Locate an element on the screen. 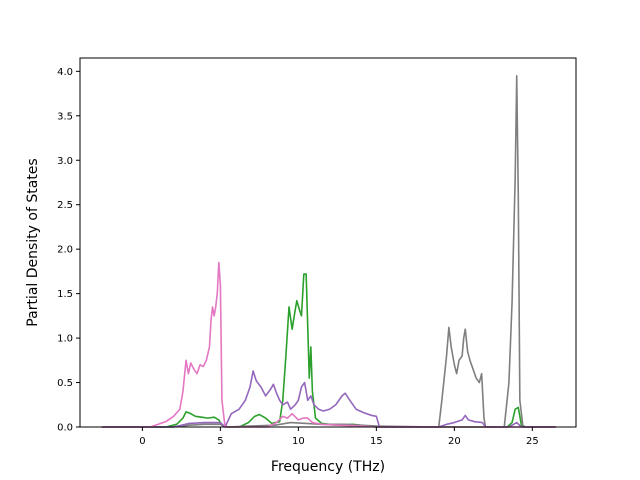 The image size is (640, 480). y-tick-label: 3.0 is located at coordinates (65, 161).